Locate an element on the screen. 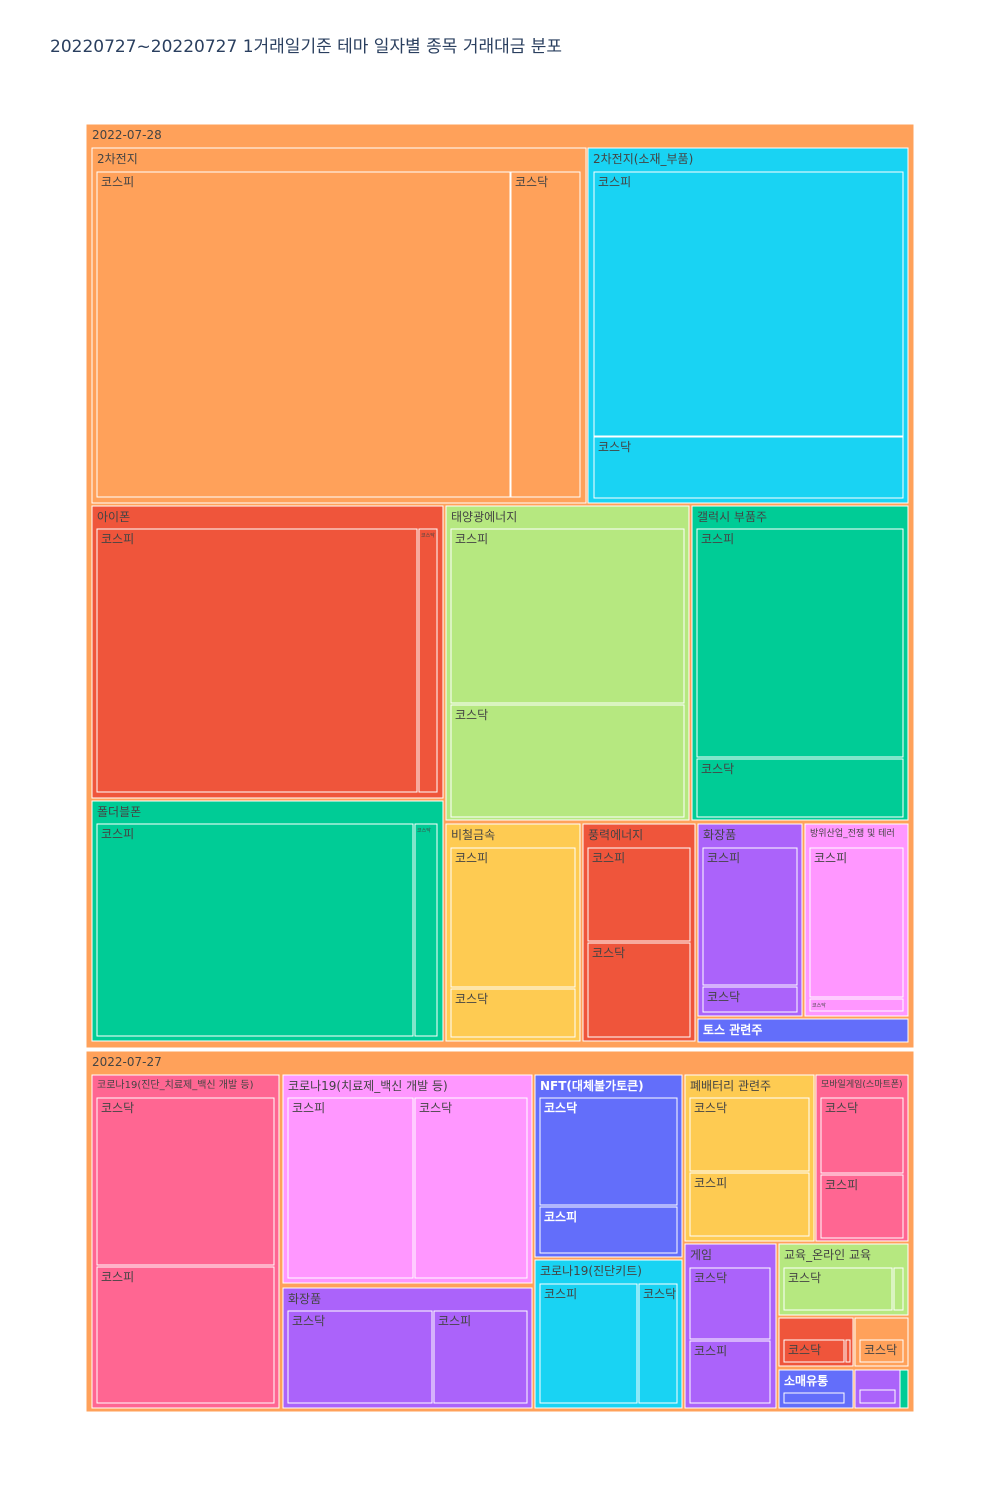 The width and height of the screenshot is (1000, 1500). theme-tile-group: 토스 관련주 is located at coordinates (803, 1030).